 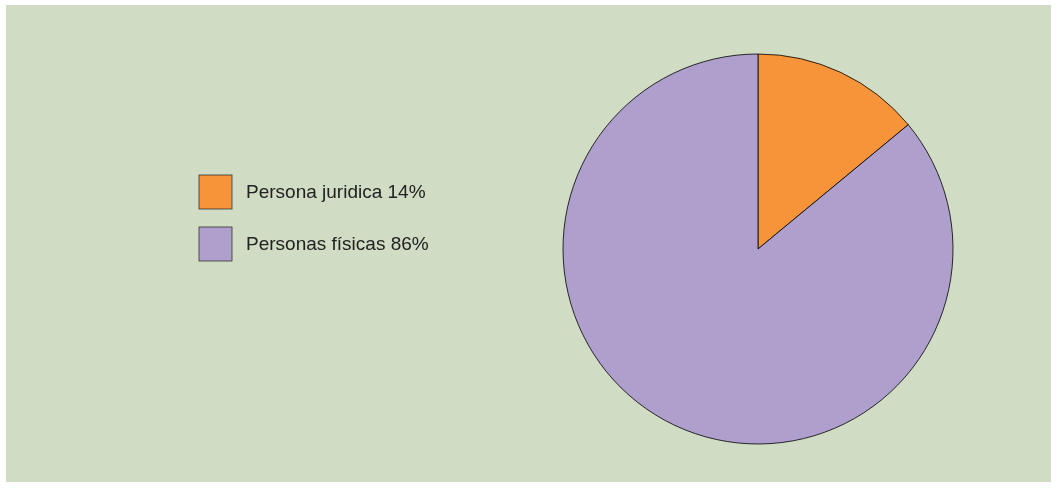 What do you see at coordinates (337, 243) in the screenshot?
I see `legend-label: Personas físicas 86%` at bounding box center [337, 243].